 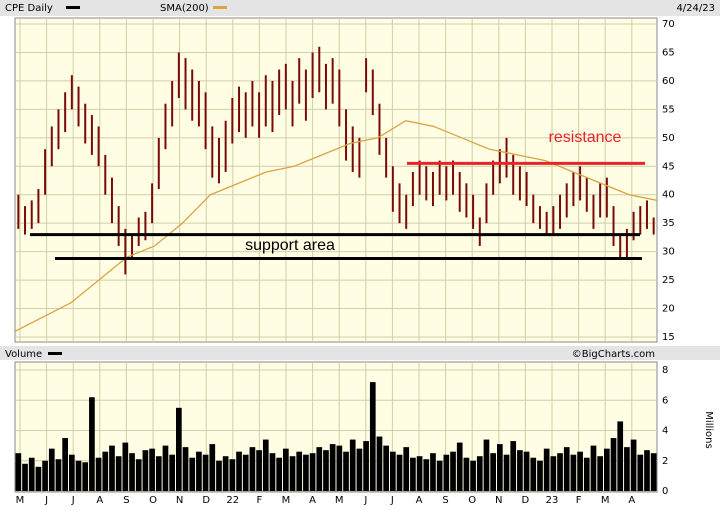 I want to click on x-tick-label: 23, so click(x=552, y=500).